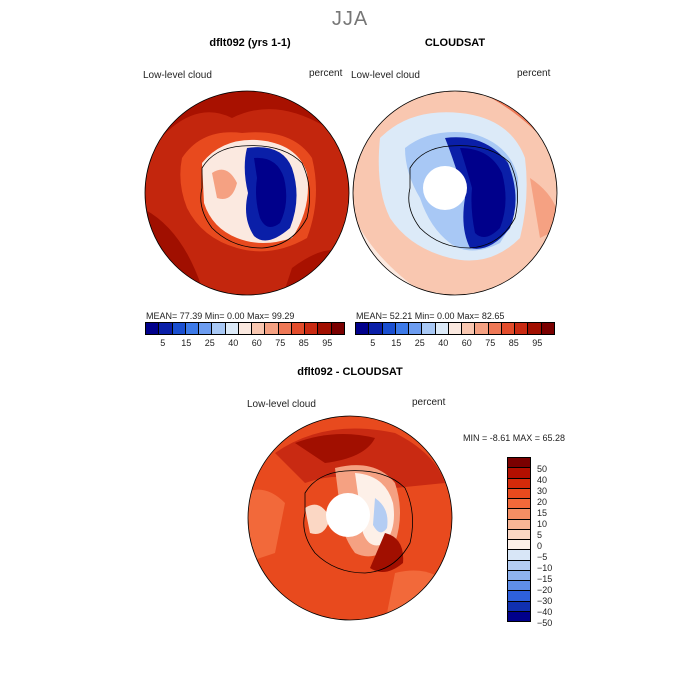 The width and height of the screenshot is (700, 700). Describe the element at coordinates (247, 193) in the screenshot. I see `left-polar-map` at that location.